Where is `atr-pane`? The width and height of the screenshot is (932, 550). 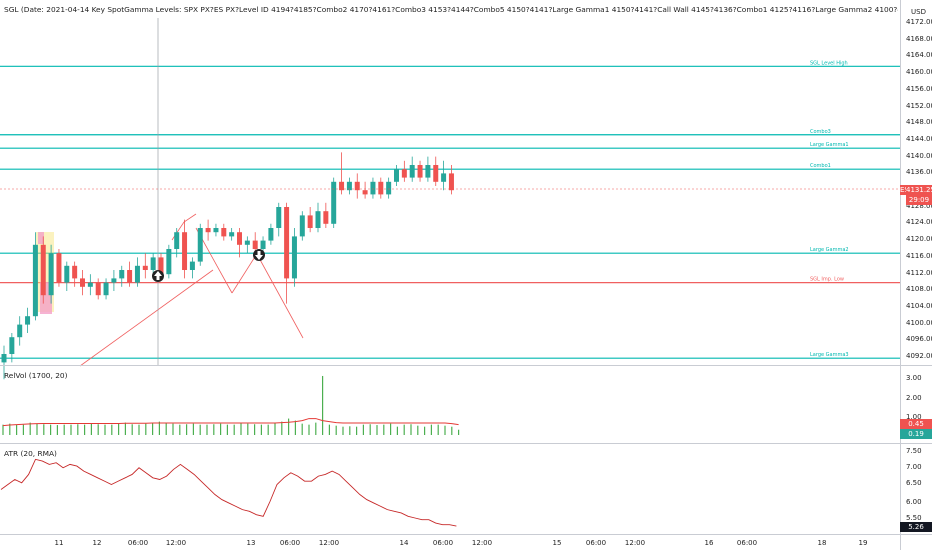
atr-pane is located at coordinates (228, 492).